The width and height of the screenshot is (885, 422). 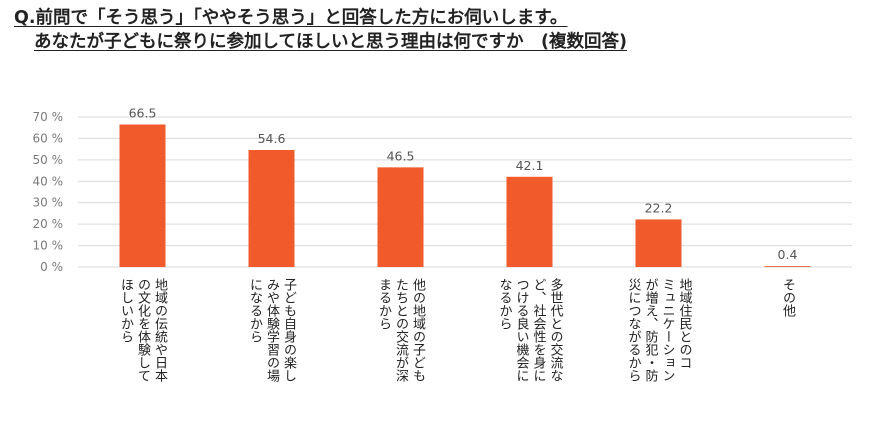 What do you see at coordinates (48, 203) in the screenshot?
I see `y-tick-label: 30 %` at bounding box center [48, 203].